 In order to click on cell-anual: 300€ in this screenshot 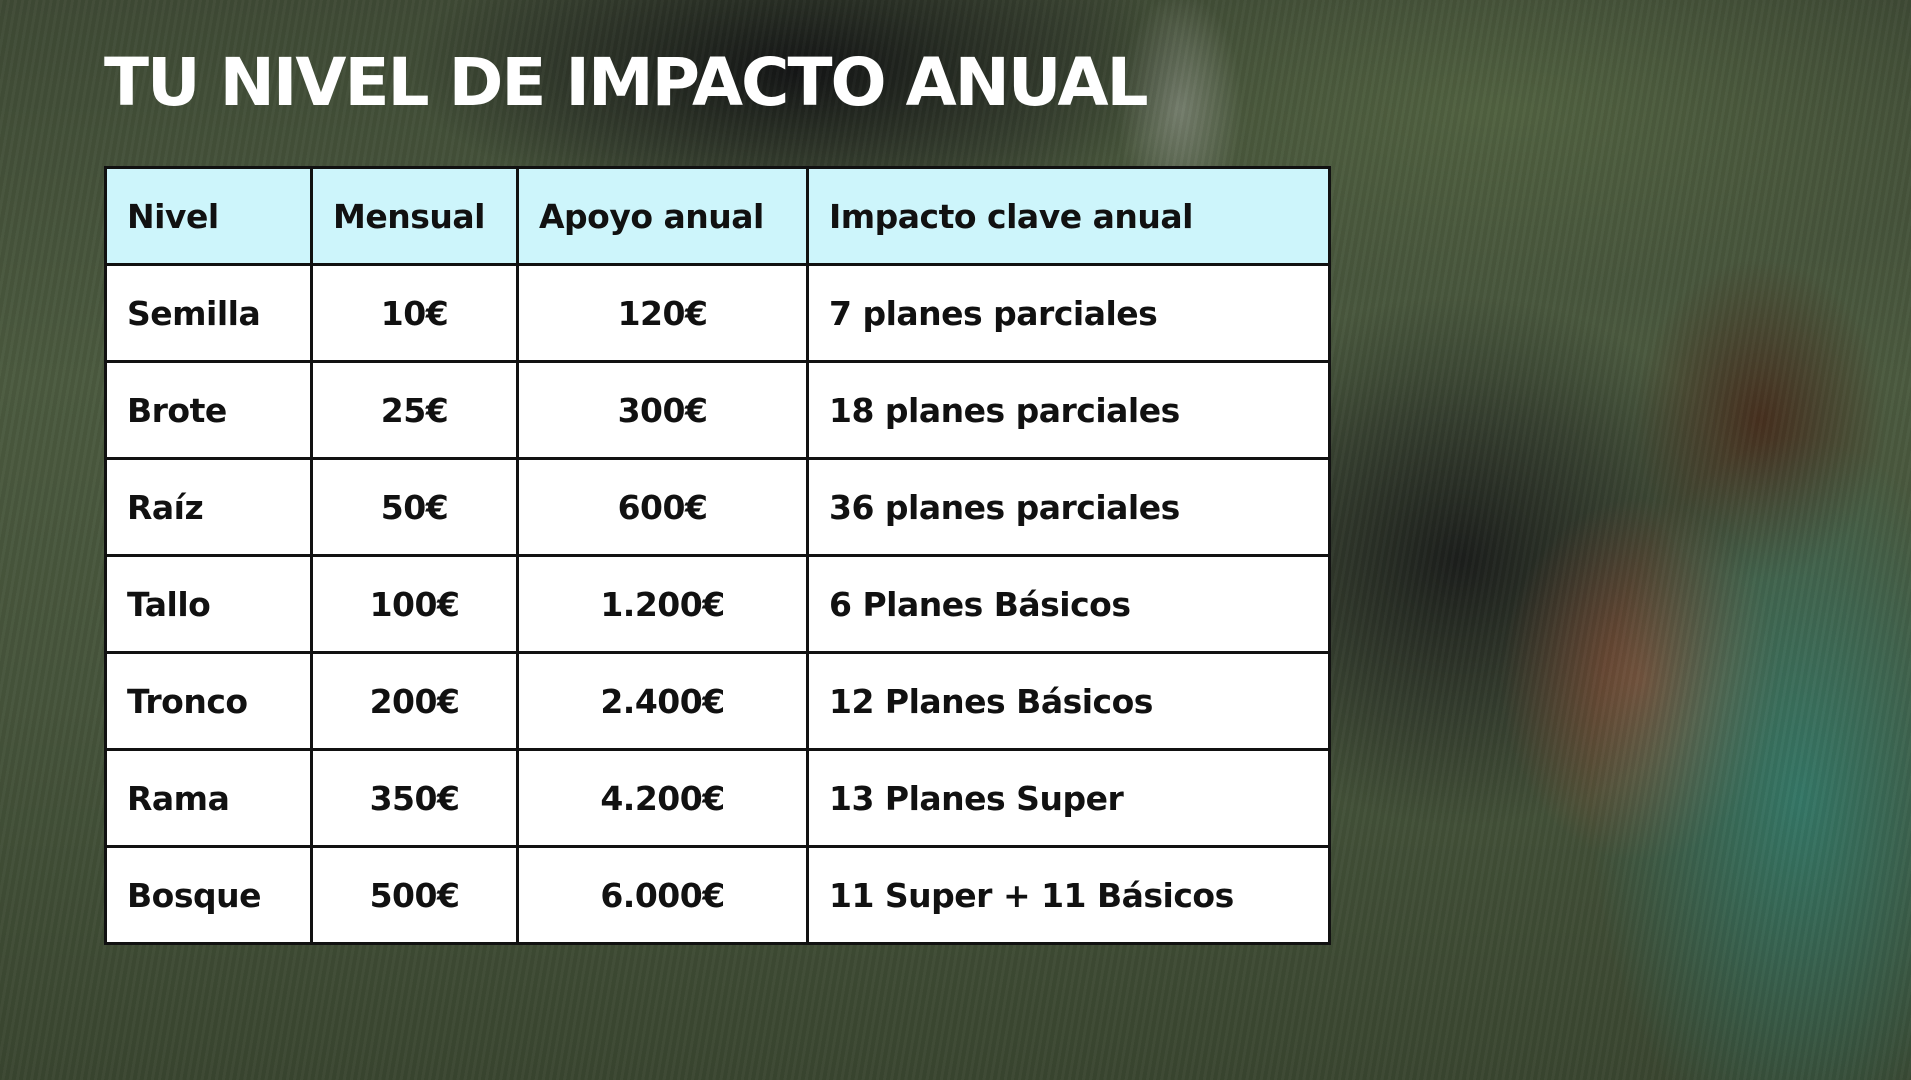, I will do `click(662, 410)`.